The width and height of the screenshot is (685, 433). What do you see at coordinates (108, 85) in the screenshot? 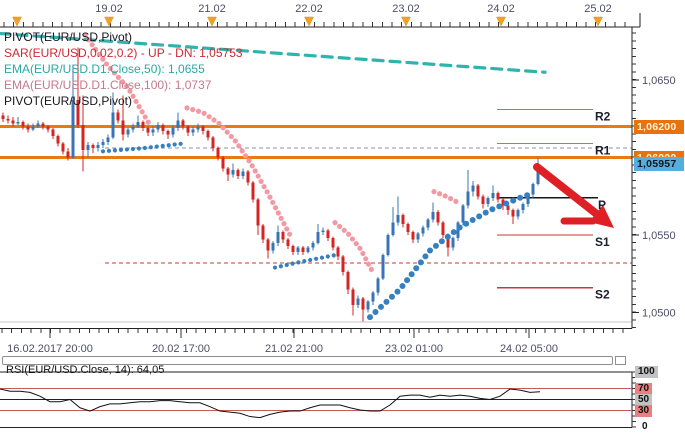
I see `legend-line-3: EMA(EUR/USD.D1.Close,100): 1,0737` at bounding box center [108, 85].